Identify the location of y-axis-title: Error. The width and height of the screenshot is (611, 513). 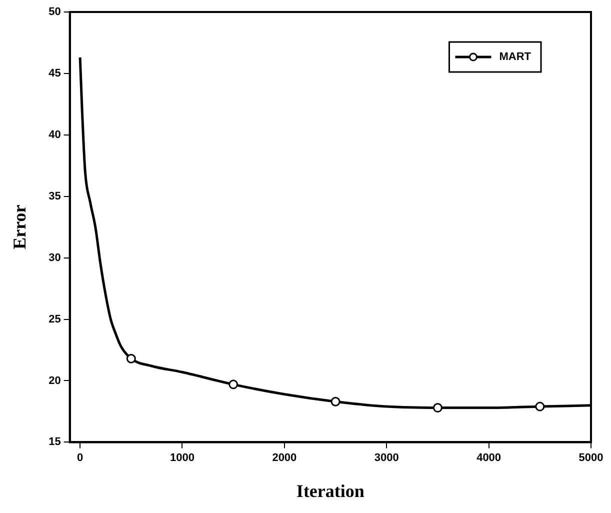
(19, 227).